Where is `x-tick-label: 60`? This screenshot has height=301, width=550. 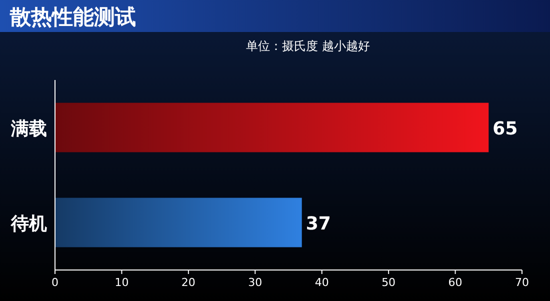 x-tick-label: 60 is located at coordinates (455, 282).